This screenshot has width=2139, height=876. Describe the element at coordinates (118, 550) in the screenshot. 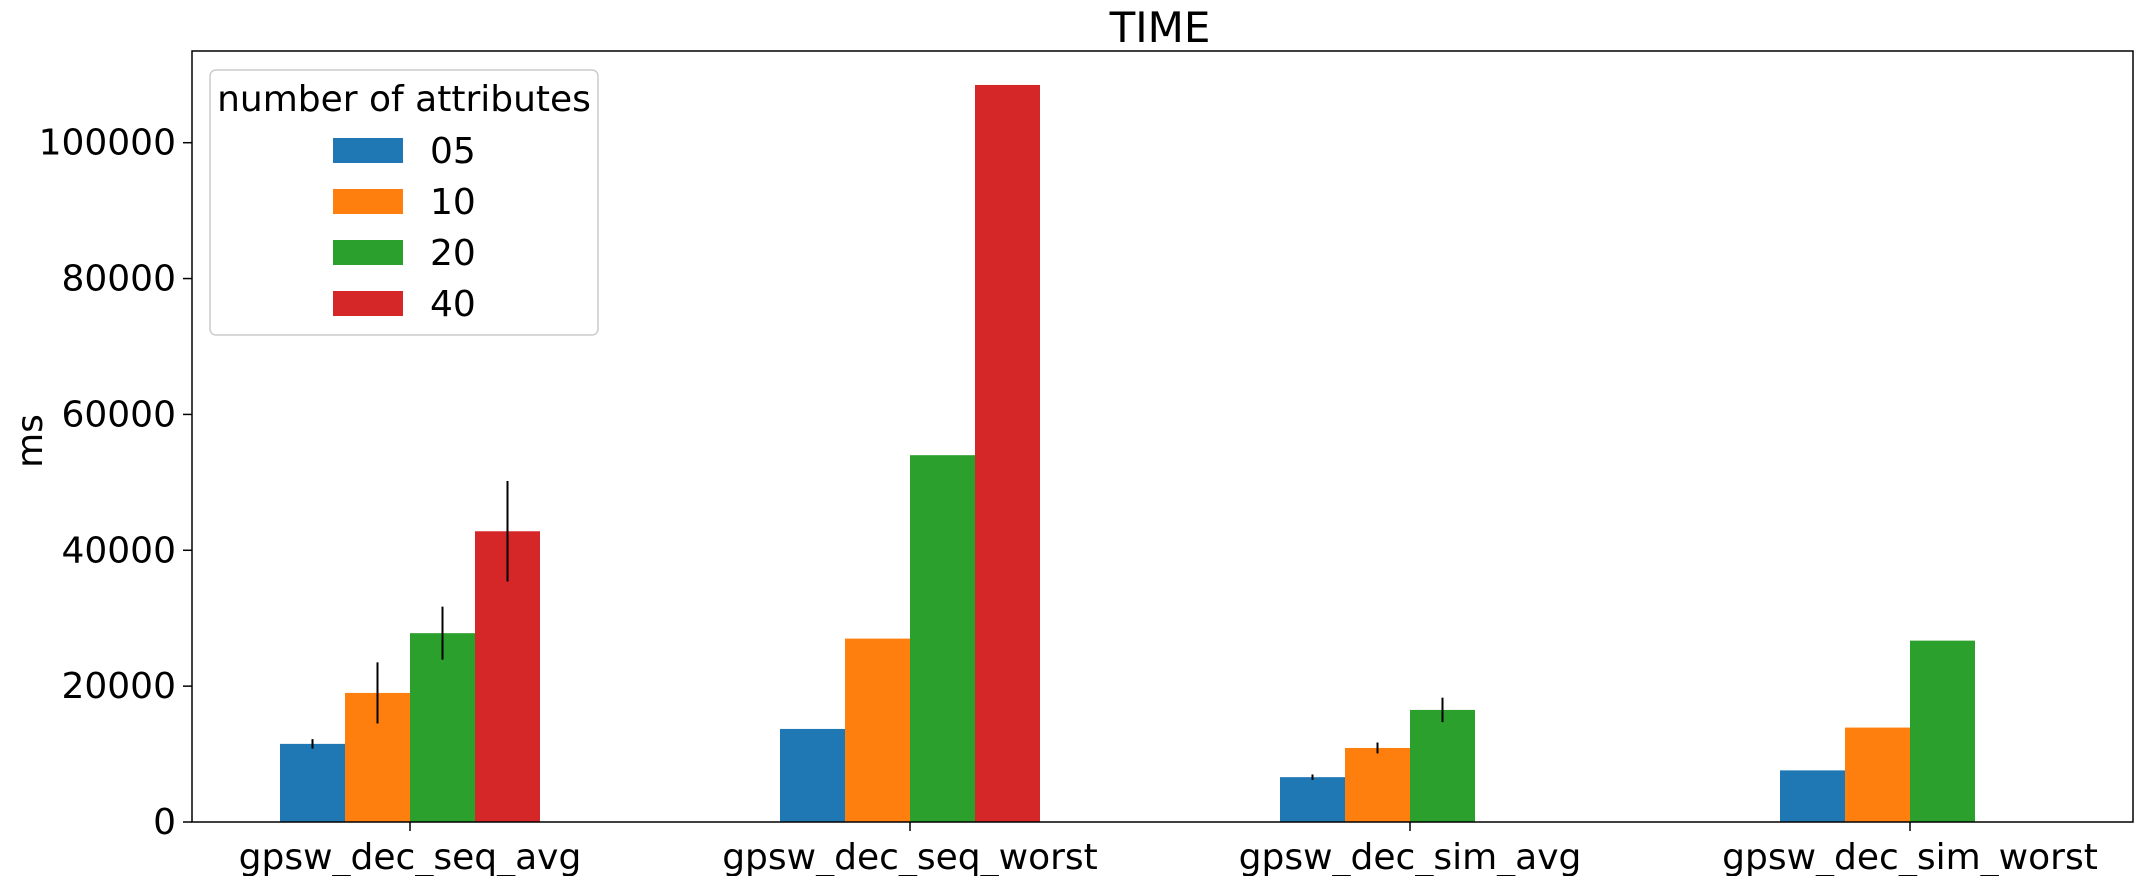

I see `y-tick-label: 40000` at that location.